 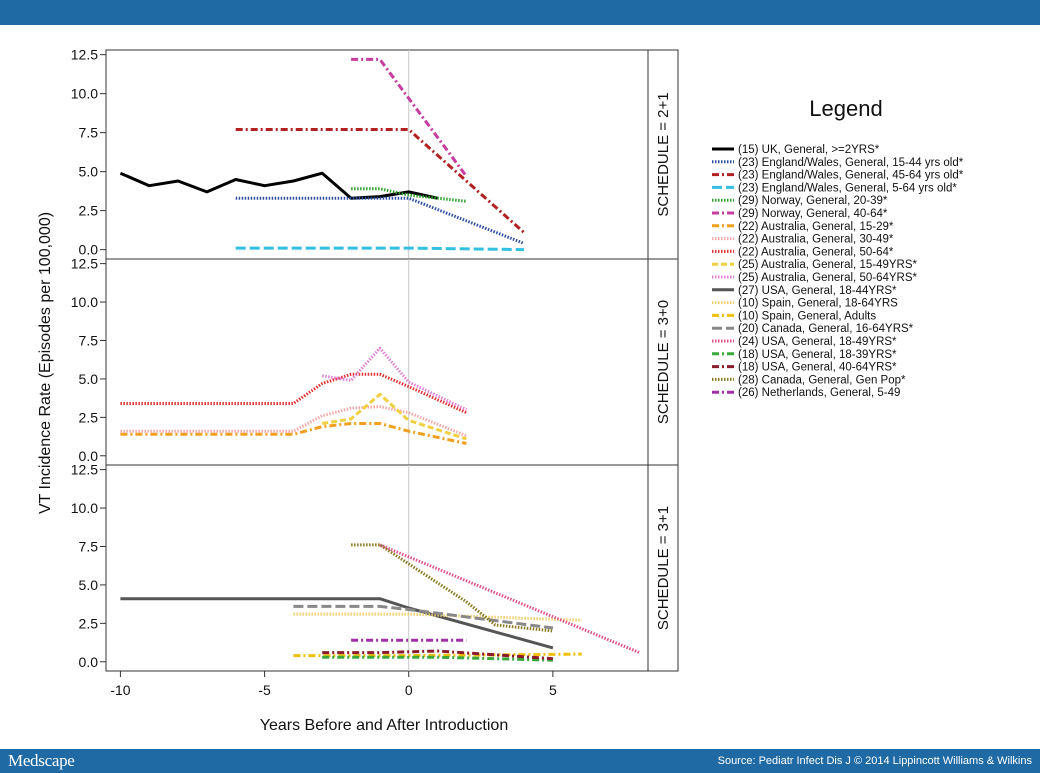 I want to click on legend-entry: (29) Norway, General, 20-39*, so click(x=813, y=201).